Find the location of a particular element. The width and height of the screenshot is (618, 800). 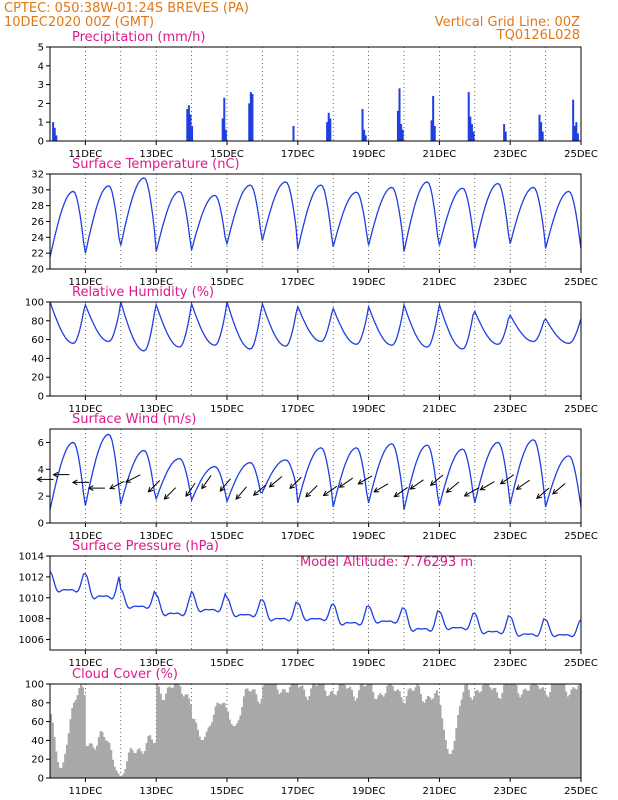

temperature-xtick-label: 17DEC is located at coordinates (298, 282).